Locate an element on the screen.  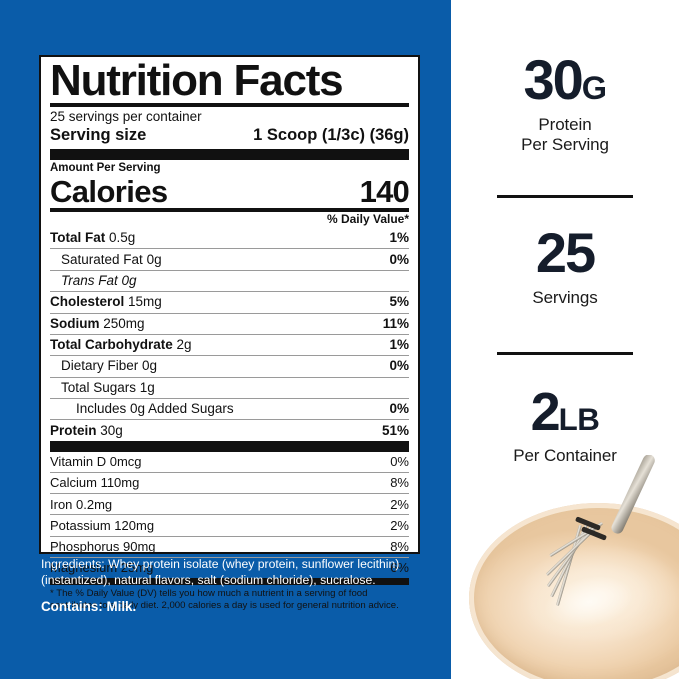
protein-shake-bowl-photo is located at coordinates (565, 567).